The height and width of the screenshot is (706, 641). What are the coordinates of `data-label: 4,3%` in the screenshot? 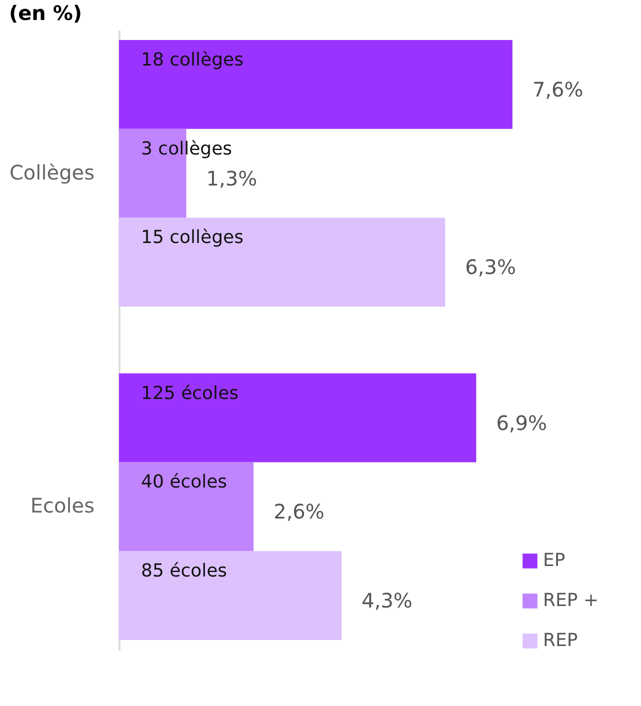 It's located at (387, 600).